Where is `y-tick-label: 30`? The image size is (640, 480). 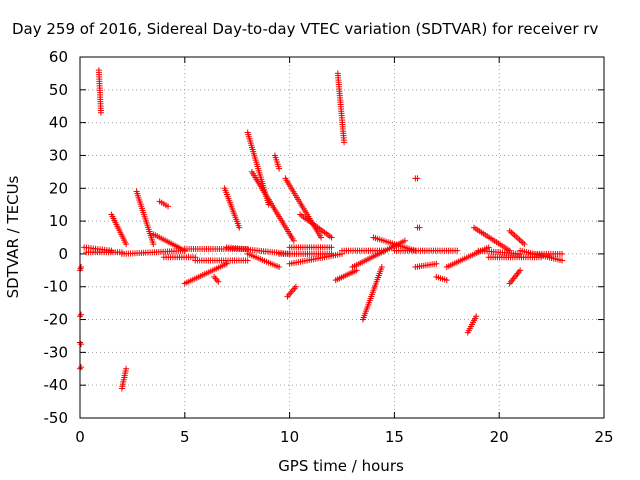 y-tick-label: 30 is located at coordinates (58, 155).